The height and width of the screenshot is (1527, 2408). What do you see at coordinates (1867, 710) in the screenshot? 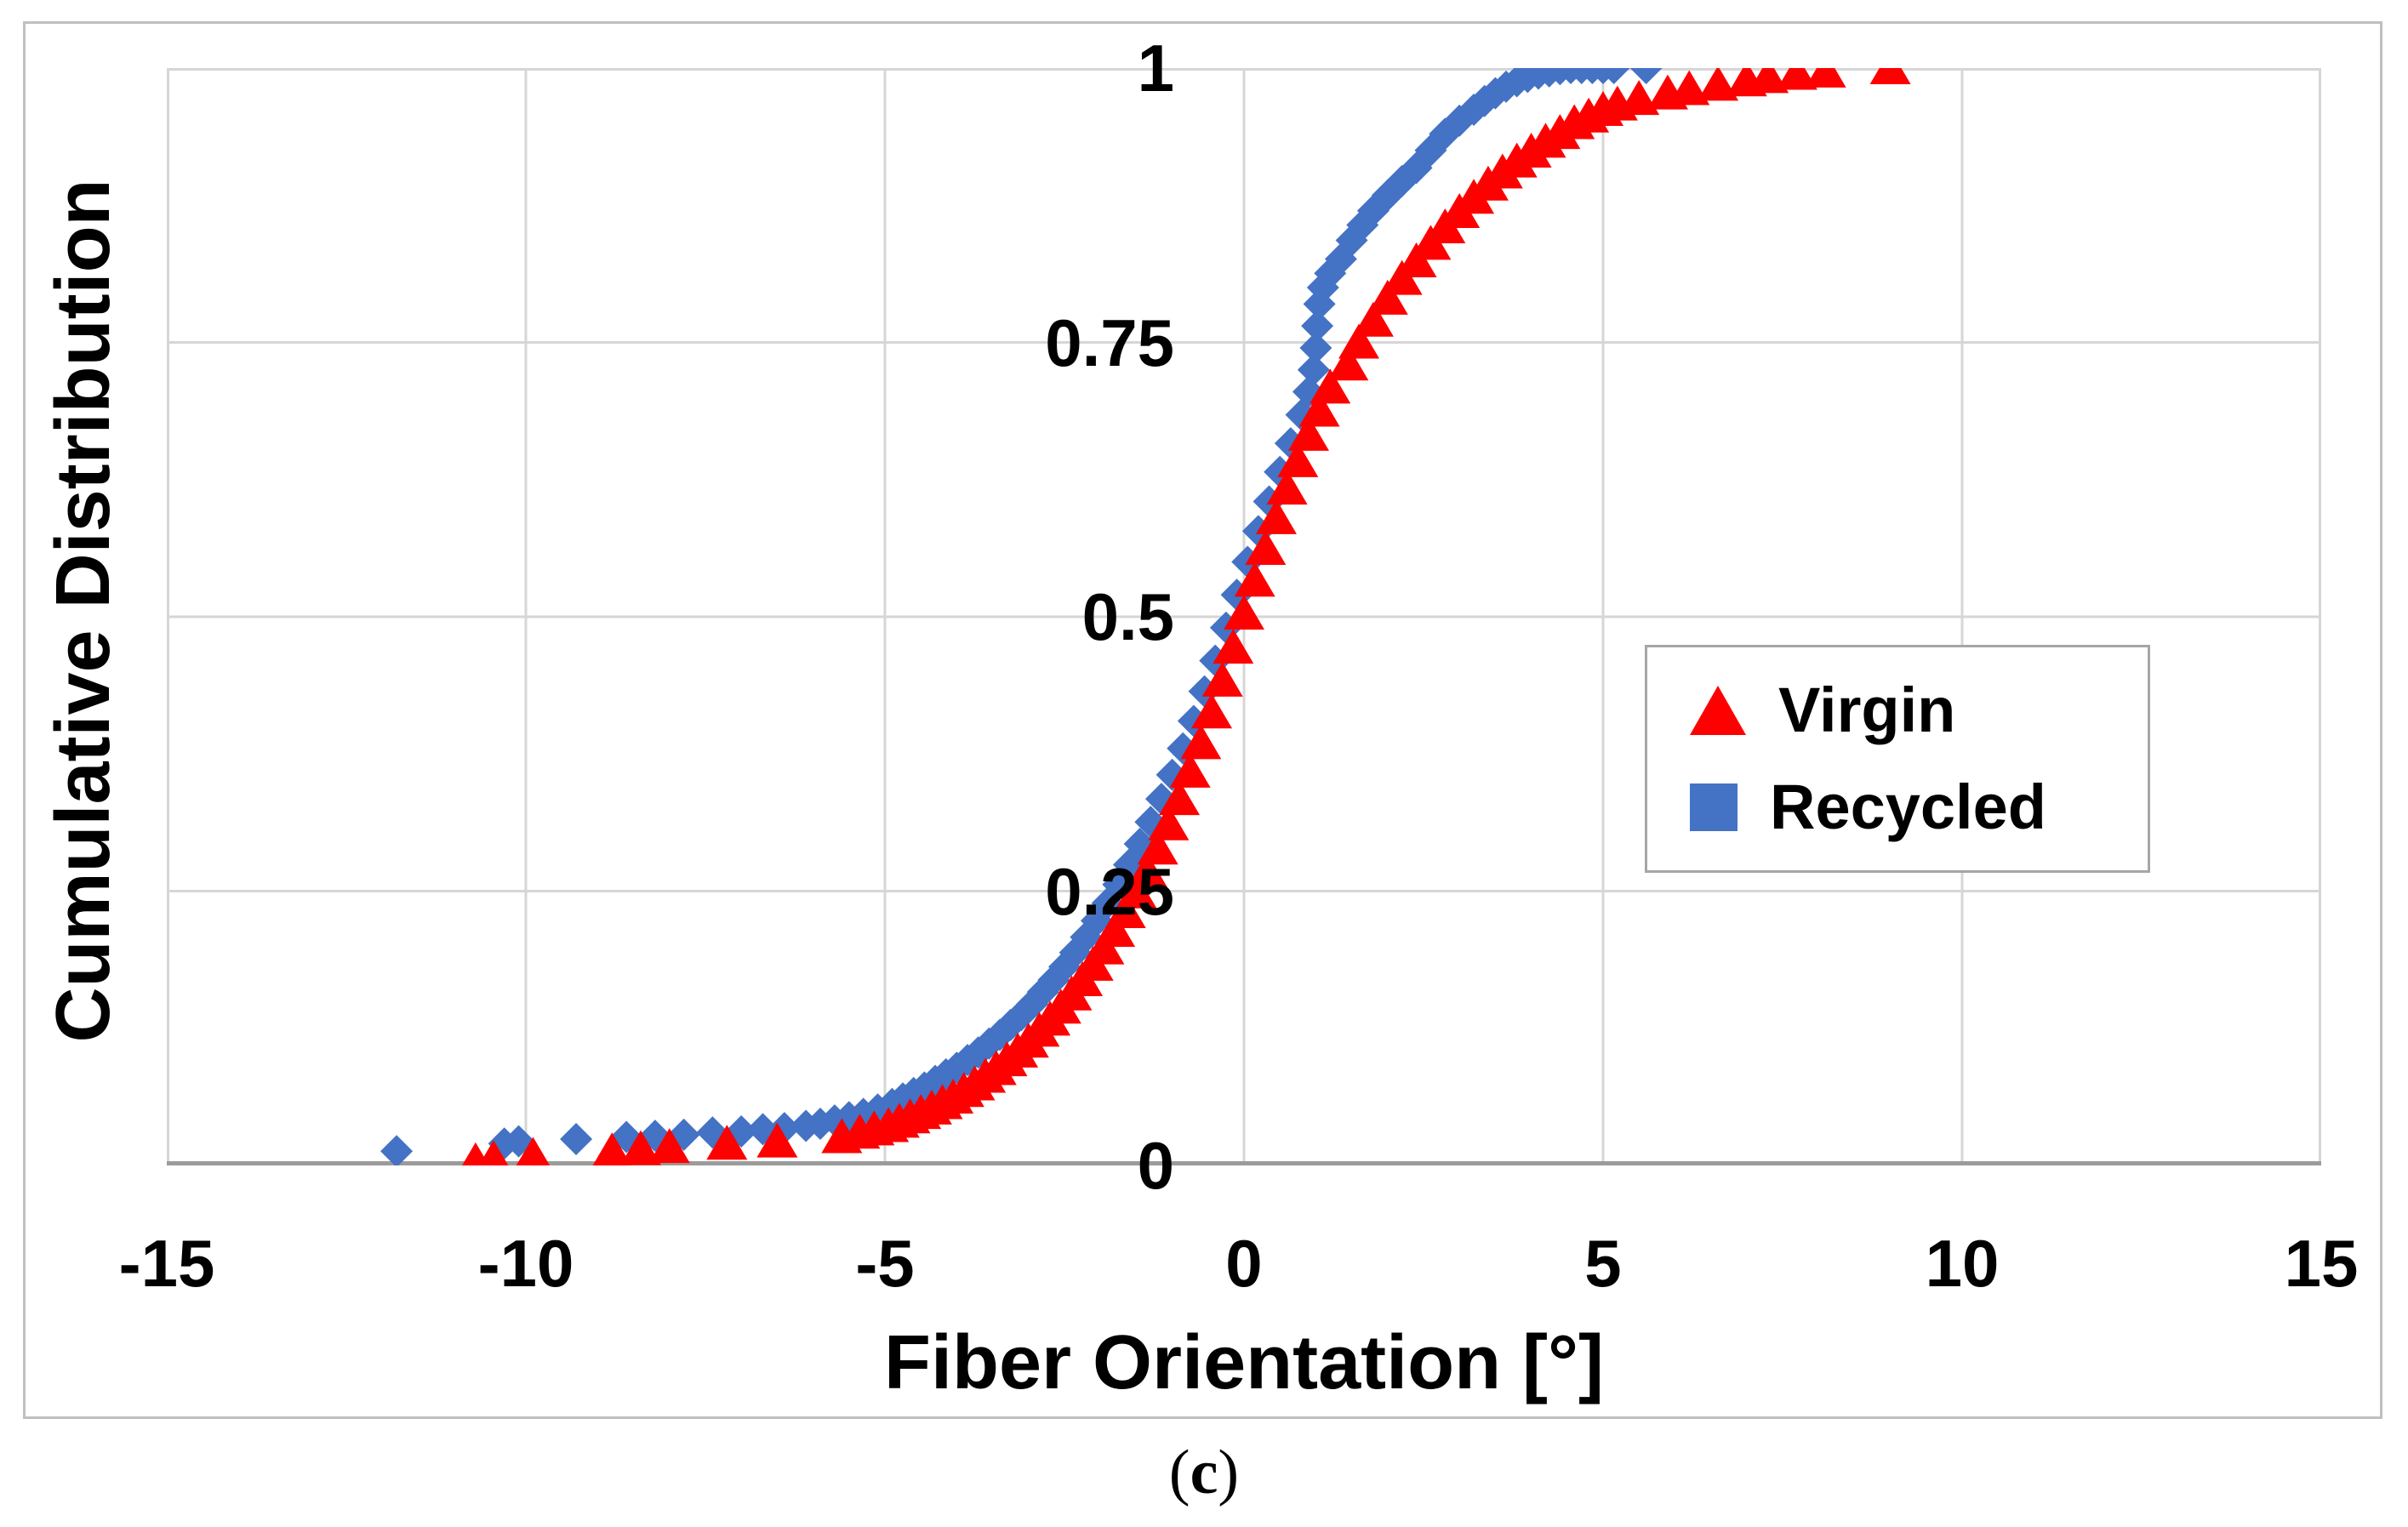
I see `legend-label-virgin: Virgin` at bounding box center [1867, 710].